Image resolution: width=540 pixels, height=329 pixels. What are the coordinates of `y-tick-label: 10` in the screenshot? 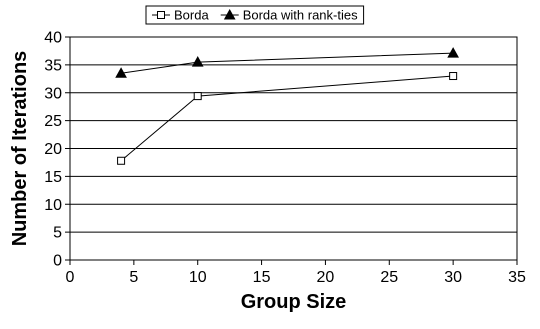 It's located at (53, 205).